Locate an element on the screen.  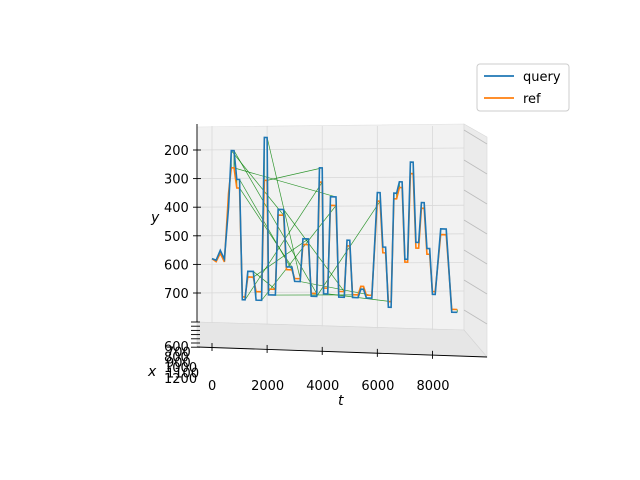
x-axis-label: x is located at coordinates (152, 372).